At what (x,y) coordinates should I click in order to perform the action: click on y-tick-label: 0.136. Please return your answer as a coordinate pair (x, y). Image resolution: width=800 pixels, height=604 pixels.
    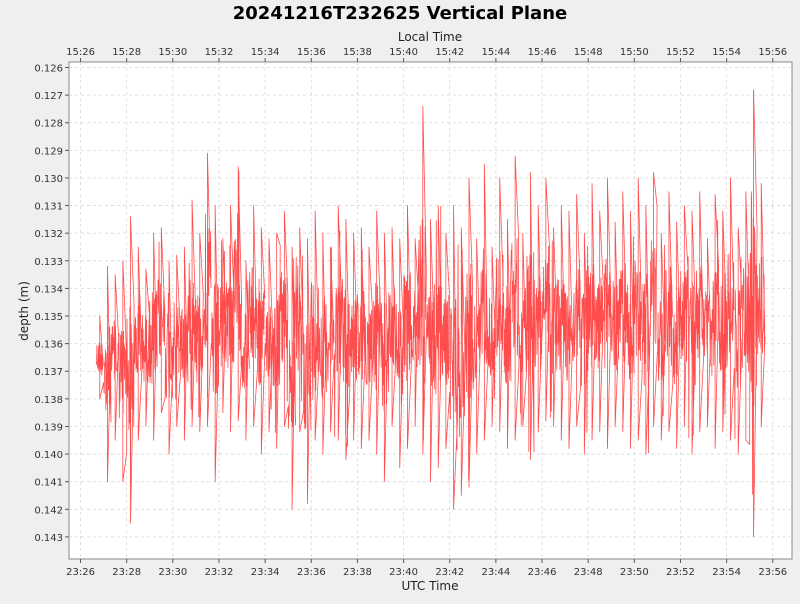
    Looking at the image, I should click on (48, 345).